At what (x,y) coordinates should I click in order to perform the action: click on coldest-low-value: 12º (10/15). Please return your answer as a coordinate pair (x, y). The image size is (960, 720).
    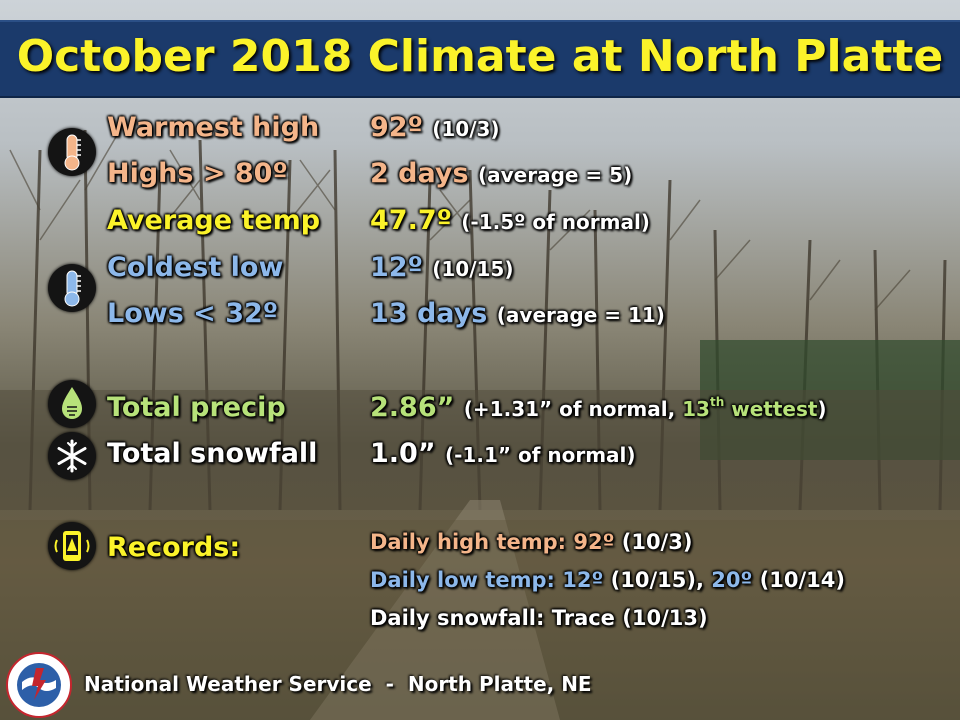
    Looking at the image, I should click on (442, 267).